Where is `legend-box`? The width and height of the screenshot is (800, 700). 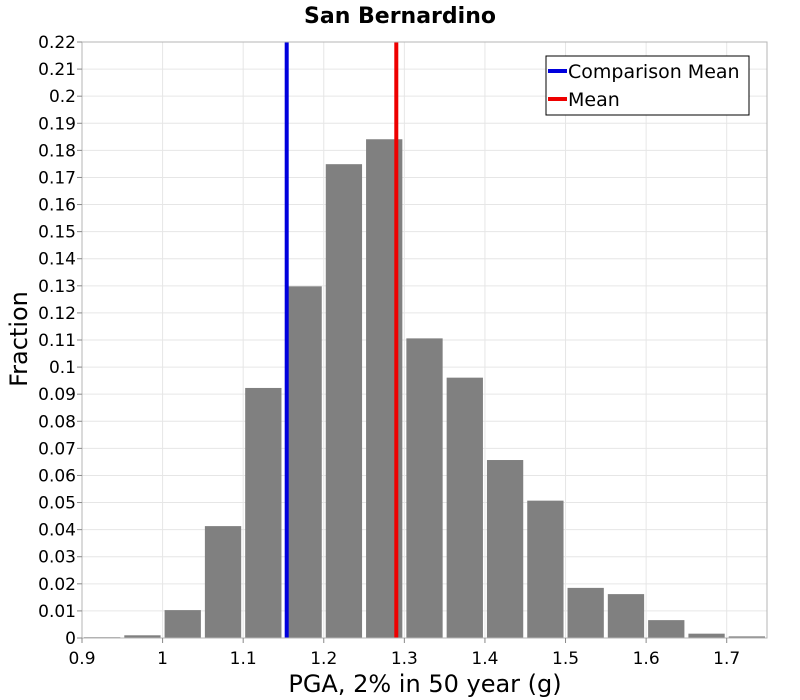
legend-box is located at coordinates (647, 85).